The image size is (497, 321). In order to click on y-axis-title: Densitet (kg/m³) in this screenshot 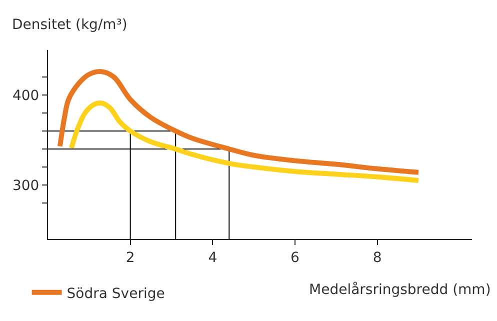, I will do `click(70, 25)`.